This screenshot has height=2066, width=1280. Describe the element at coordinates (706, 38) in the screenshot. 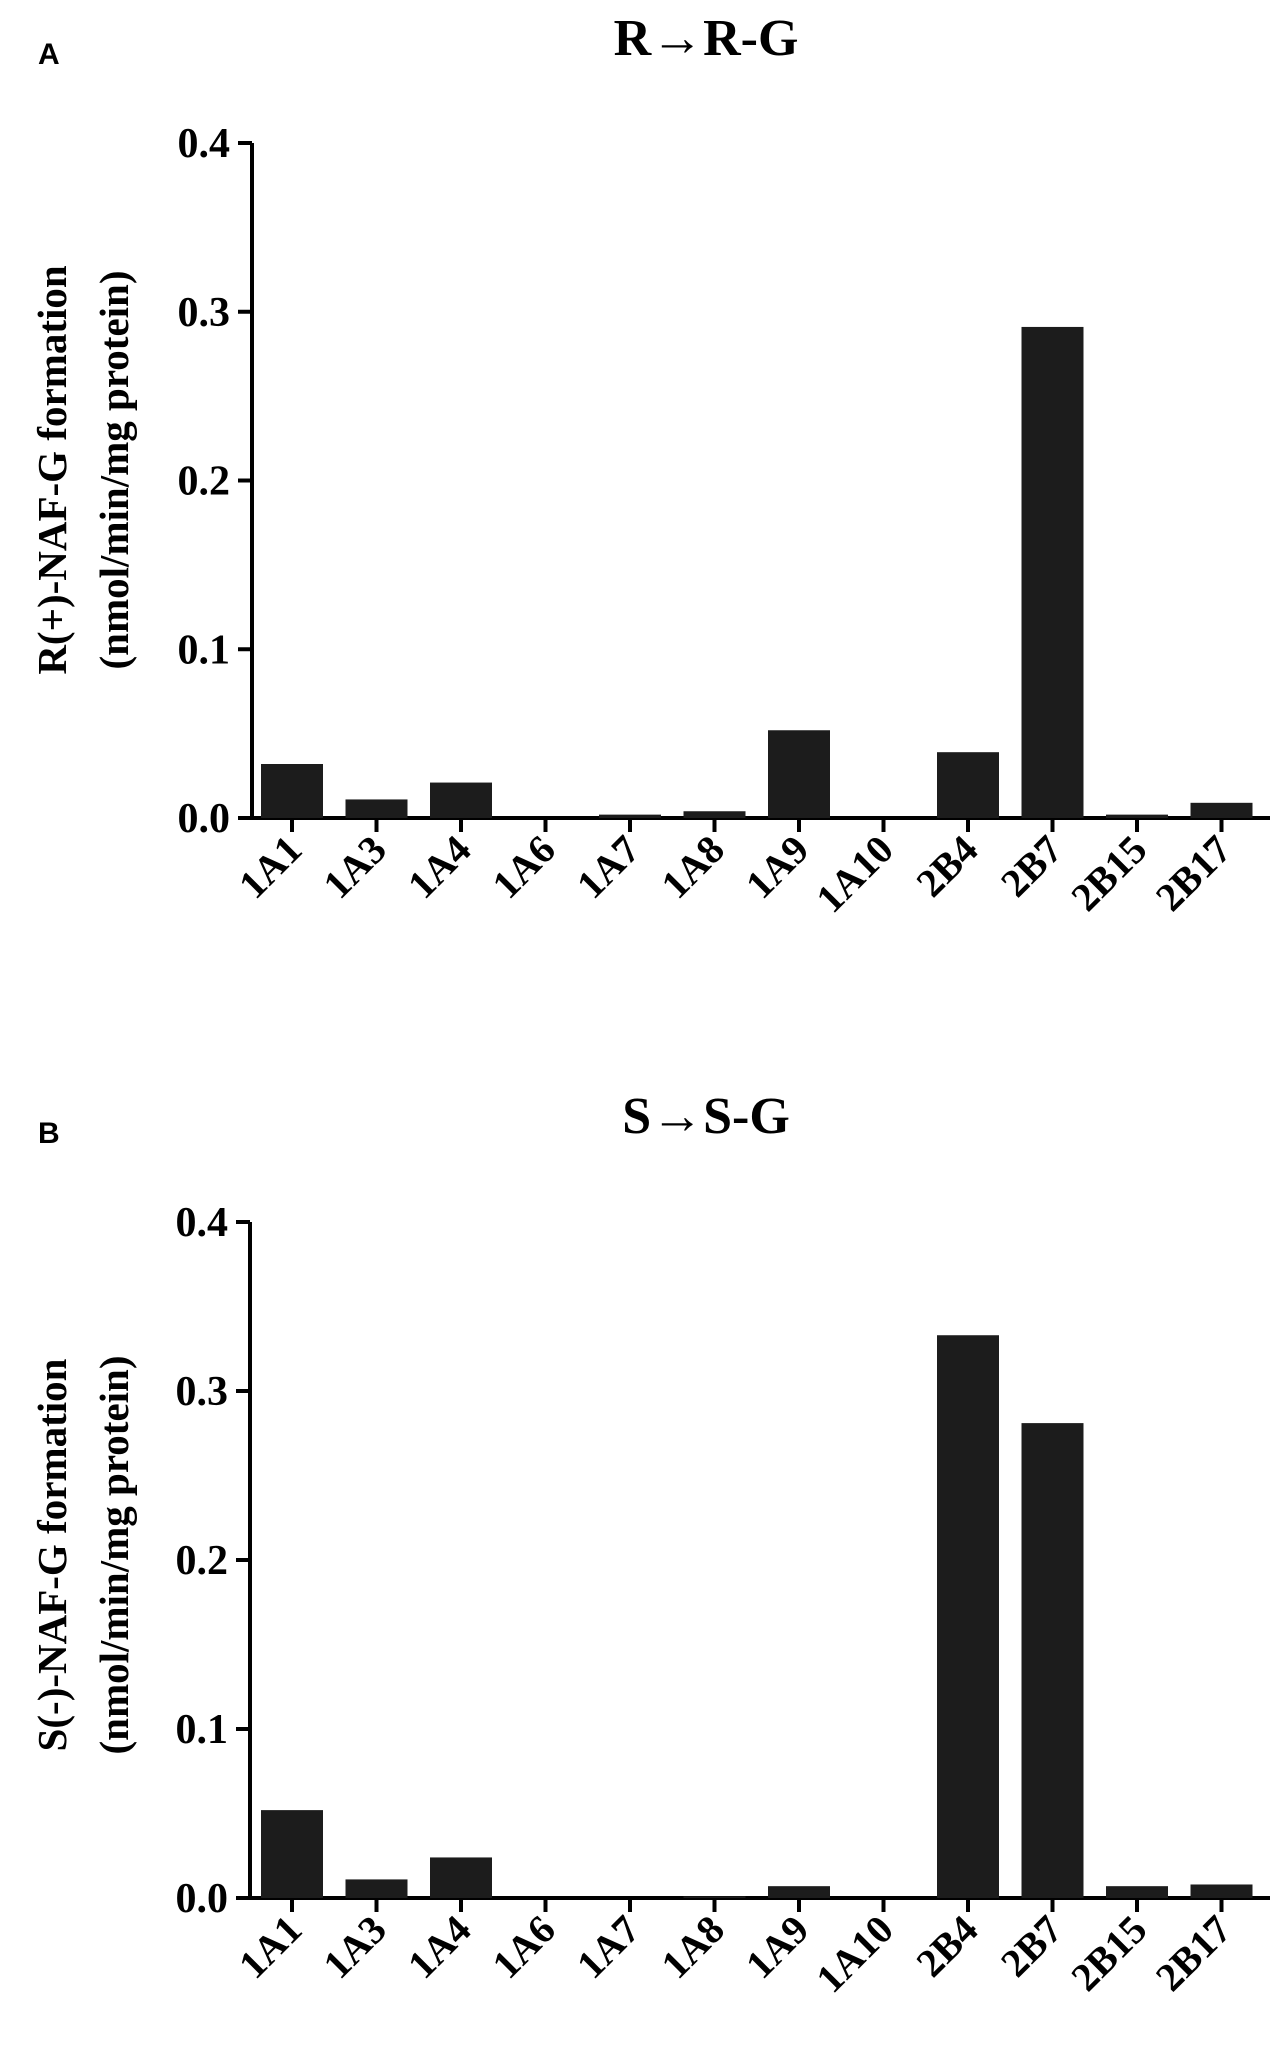

I see `chart-title-a: R→R-G` at that location.